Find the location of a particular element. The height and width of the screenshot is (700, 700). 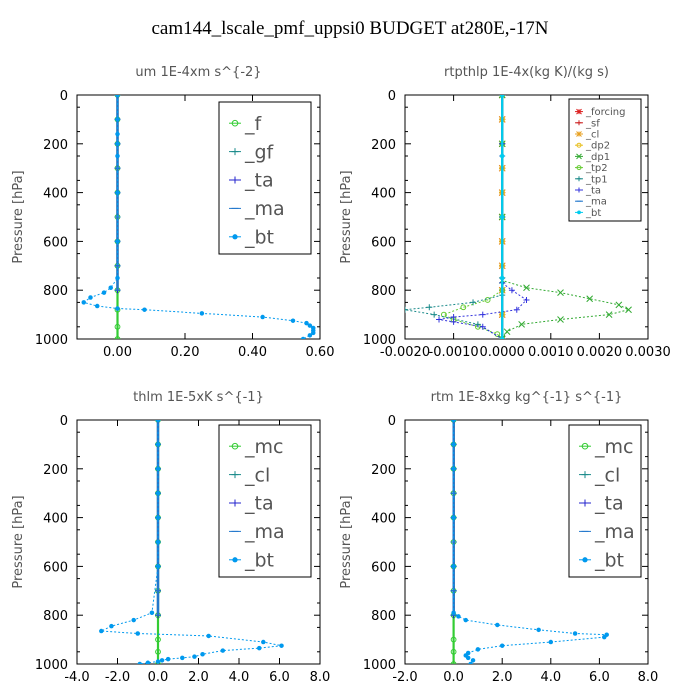

x-tick-label: 0.0020 is located at coordinates (600, 352).